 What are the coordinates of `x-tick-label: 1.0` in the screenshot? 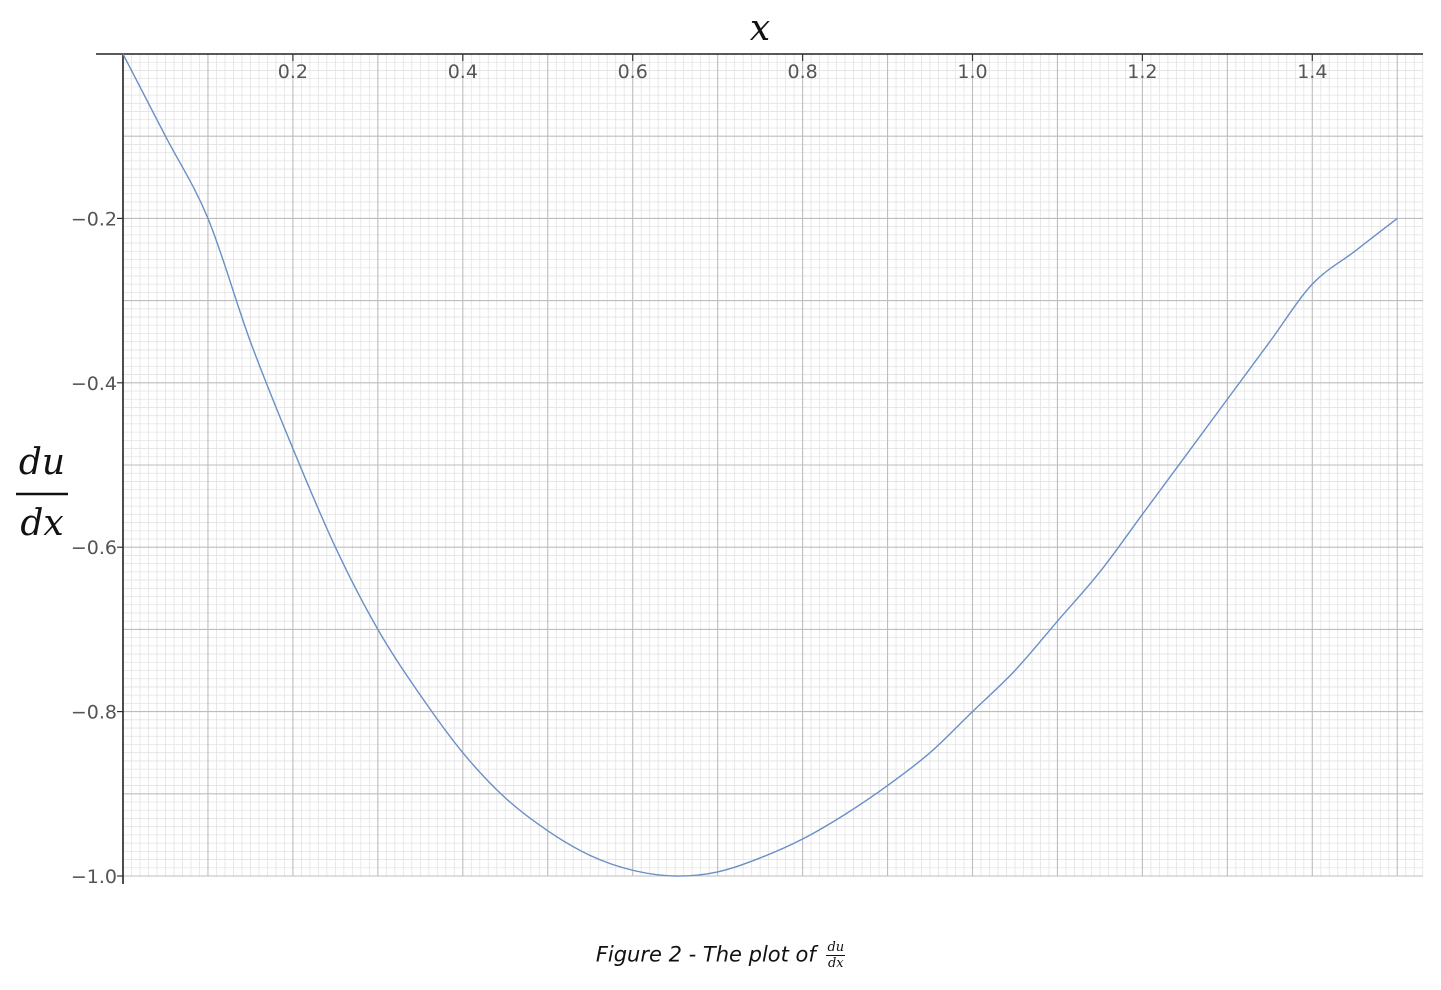 It's located at (972, 72).